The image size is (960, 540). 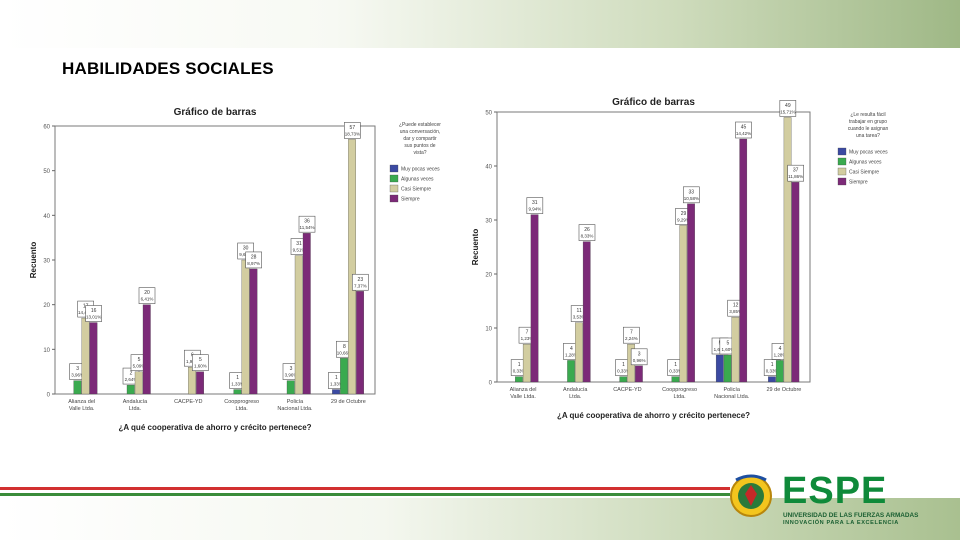 I want to click on legend-title: cuando le asignan, so click(x=868, y=129).